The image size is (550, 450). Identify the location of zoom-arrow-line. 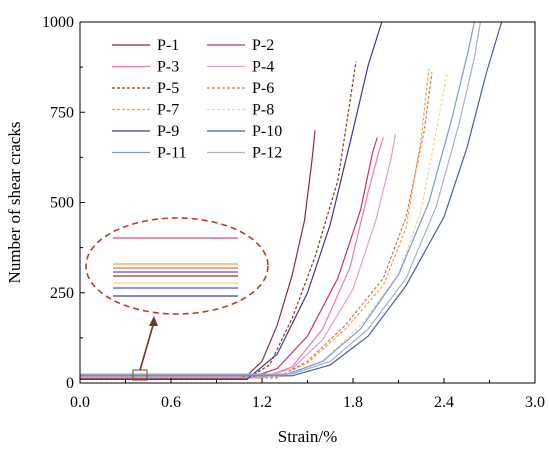
(147, 346).